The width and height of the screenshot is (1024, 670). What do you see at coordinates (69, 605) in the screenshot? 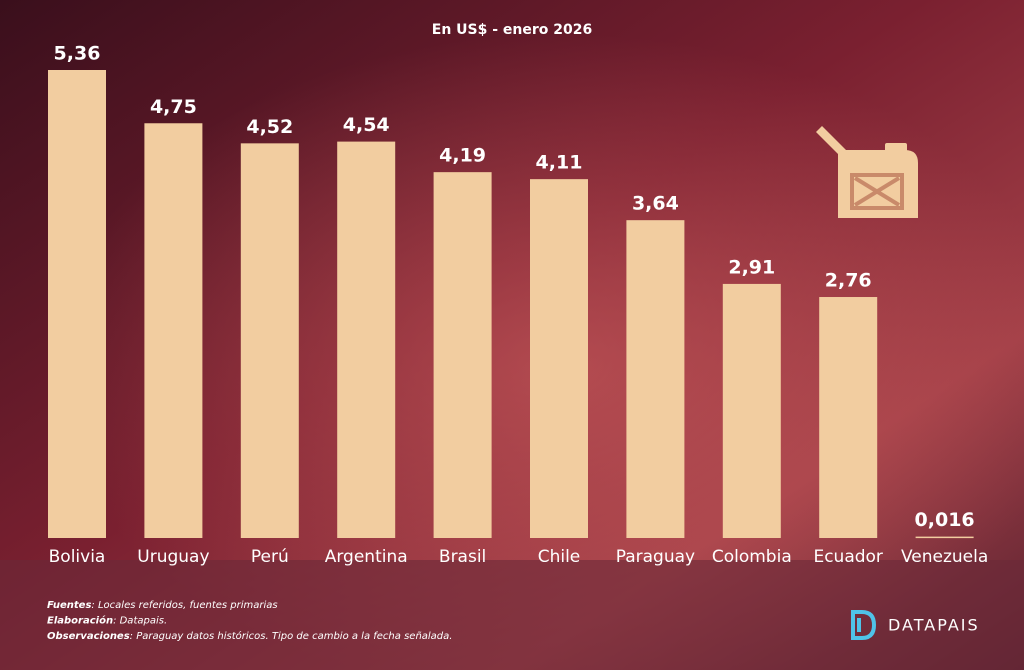
I see `note-label: Fuentes` at bounding box center [69, 605].